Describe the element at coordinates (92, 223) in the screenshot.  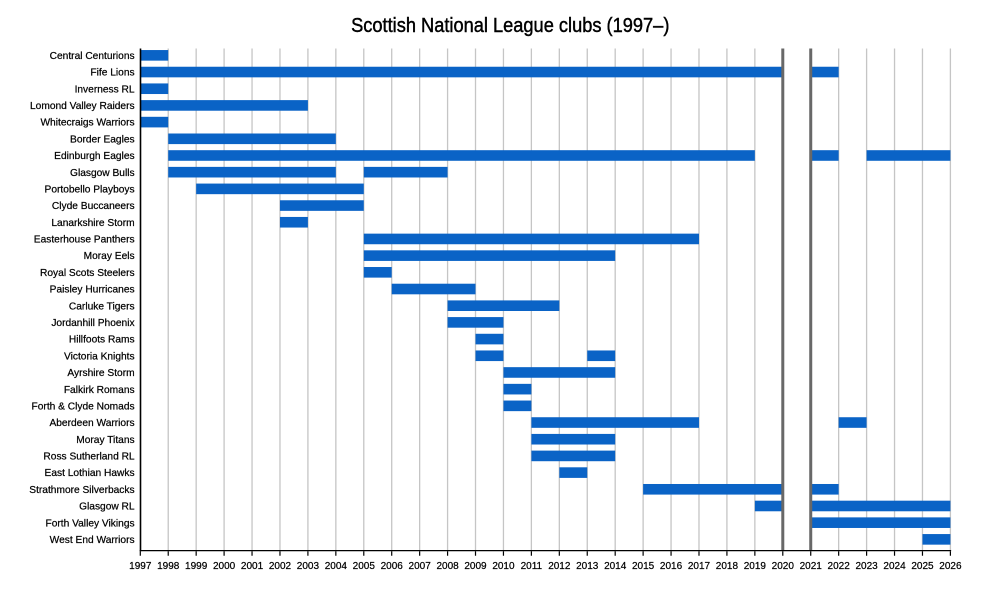
I see `svg-text: Lanarkshire Storm` at that location.